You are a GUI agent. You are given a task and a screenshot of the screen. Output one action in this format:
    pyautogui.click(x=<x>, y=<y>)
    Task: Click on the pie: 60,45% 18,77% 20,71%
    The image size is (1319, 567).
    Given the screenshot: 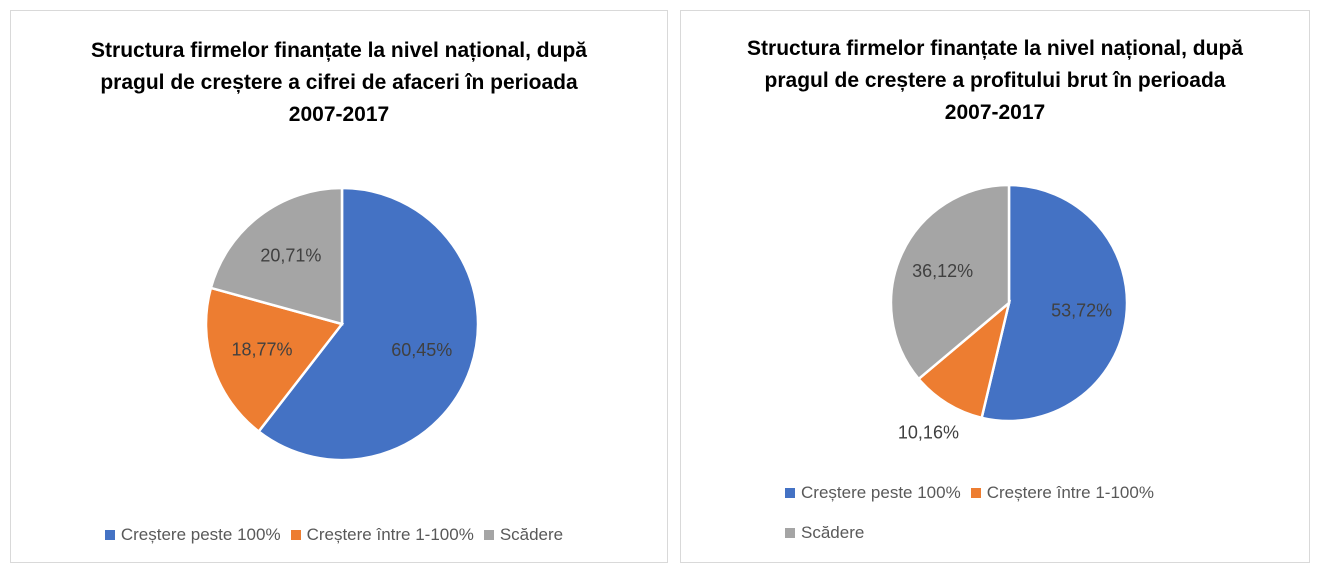 What is the action you would take?
    pyautogui.click(x=342, y=324)
    